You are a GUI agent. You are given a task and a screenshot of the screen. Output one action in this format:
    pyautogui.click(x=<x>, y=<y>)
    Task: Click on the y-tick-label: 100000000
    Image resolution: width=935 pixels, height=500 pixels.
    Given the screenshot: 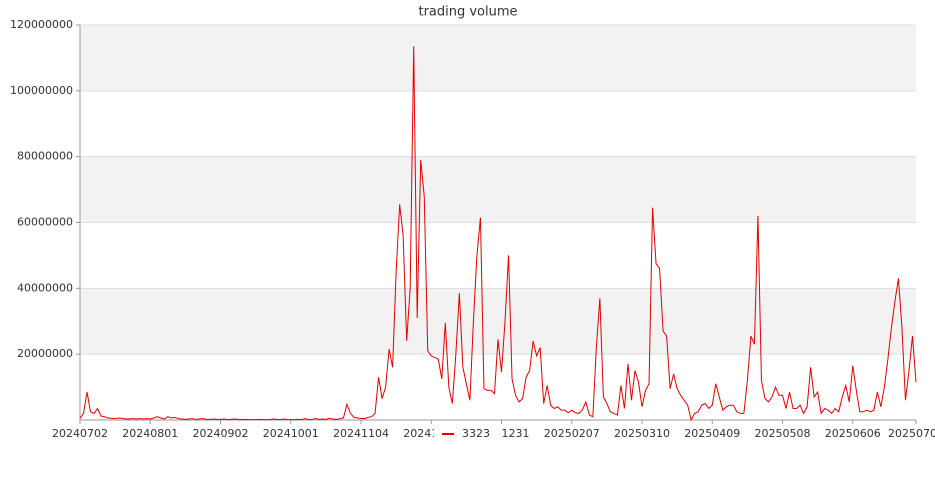 What is the action you would take?
    pyautogui.click(x=41, y=90)
    